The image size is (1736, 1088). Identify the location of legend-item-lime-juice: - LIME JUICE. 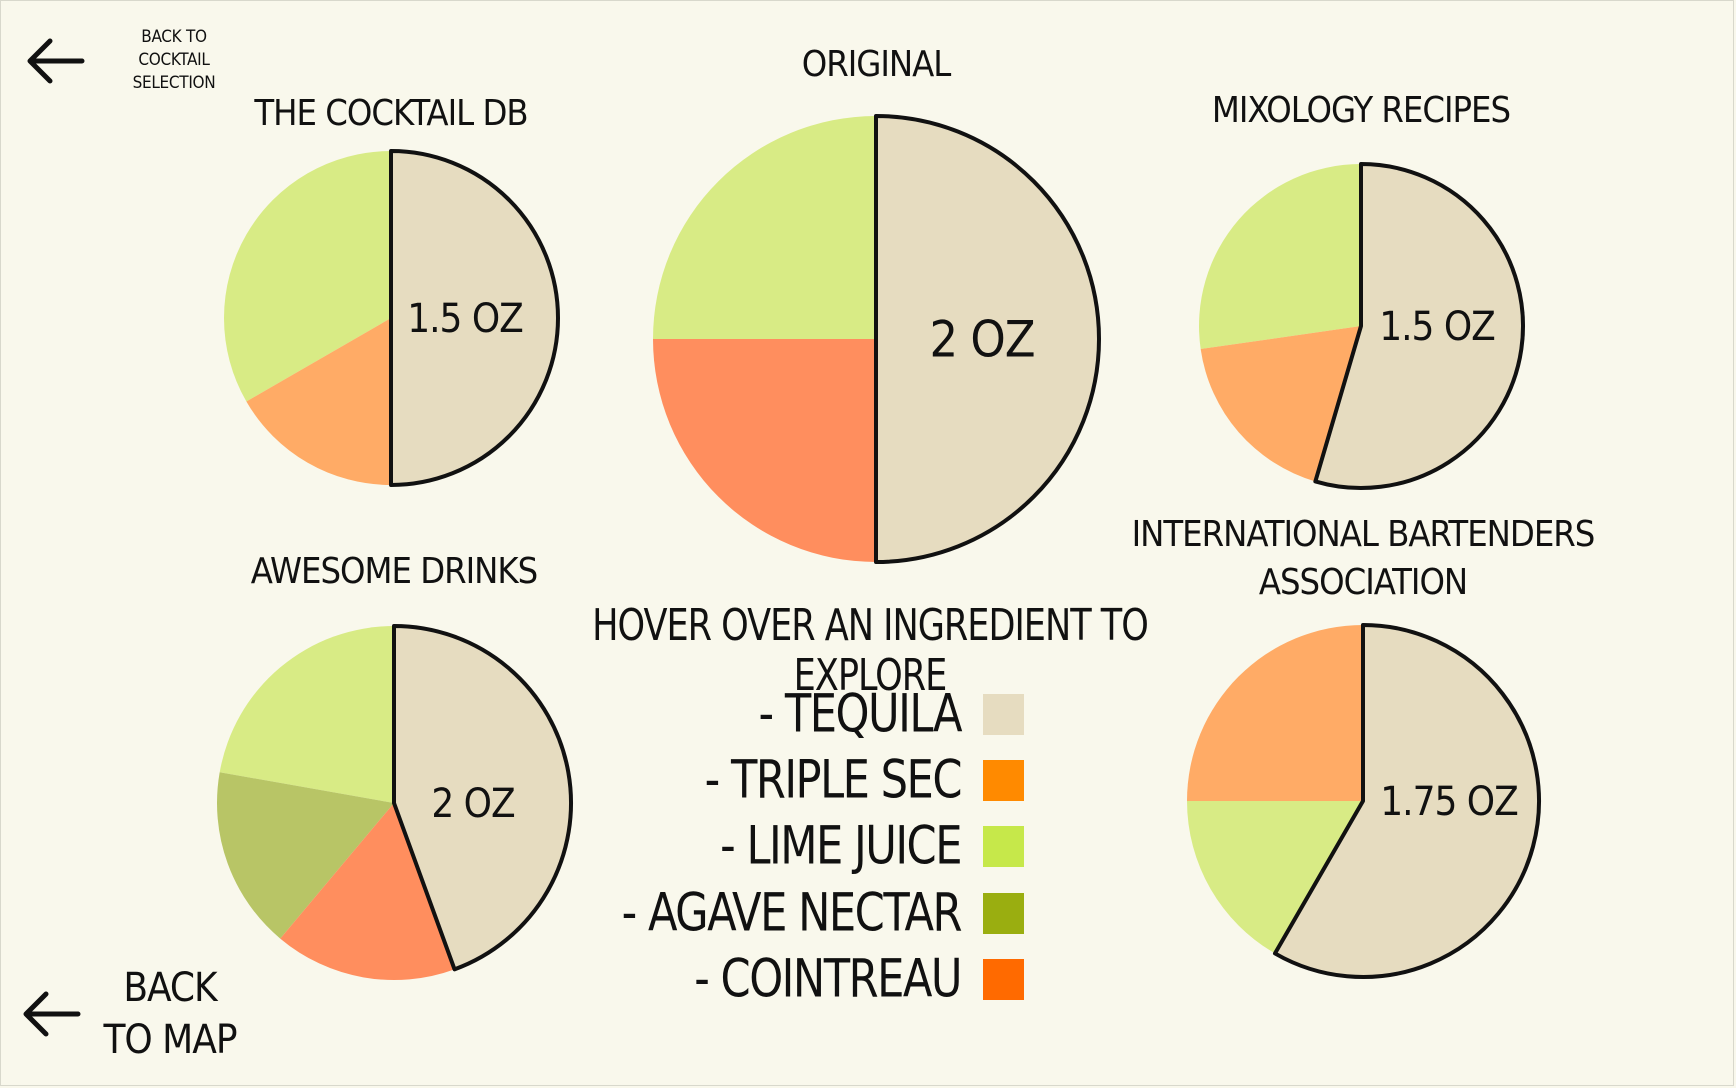
(872, 846).